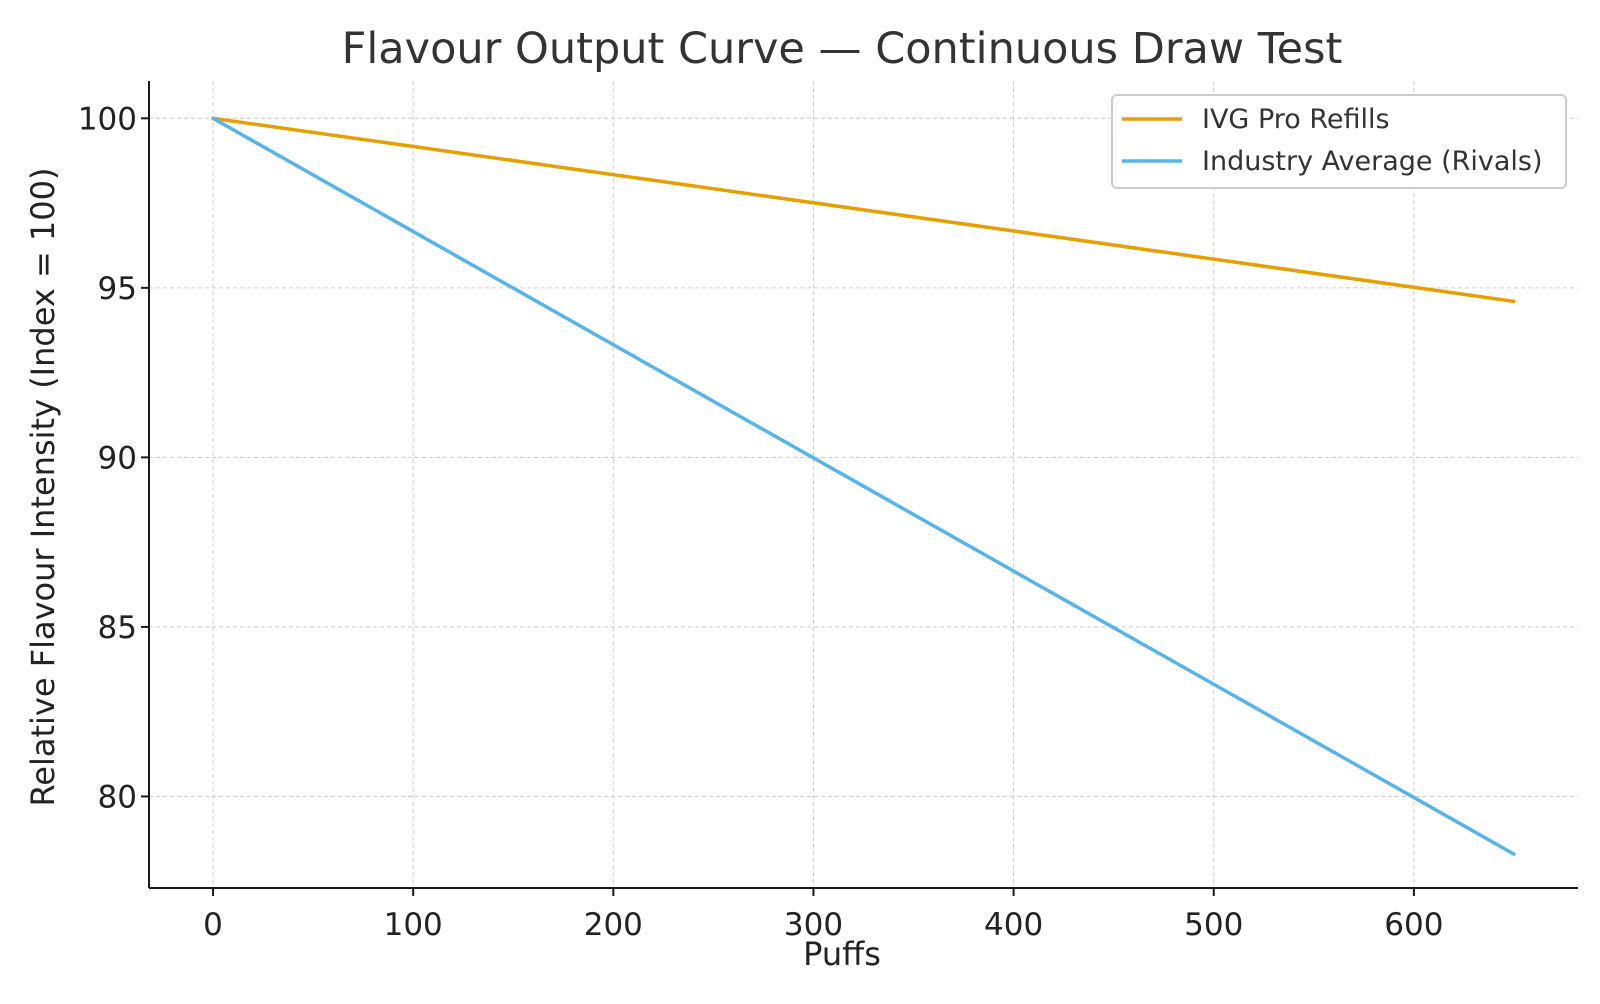  I want to click on legend-label: Industry Average (Rivals), so click(1372, 161).